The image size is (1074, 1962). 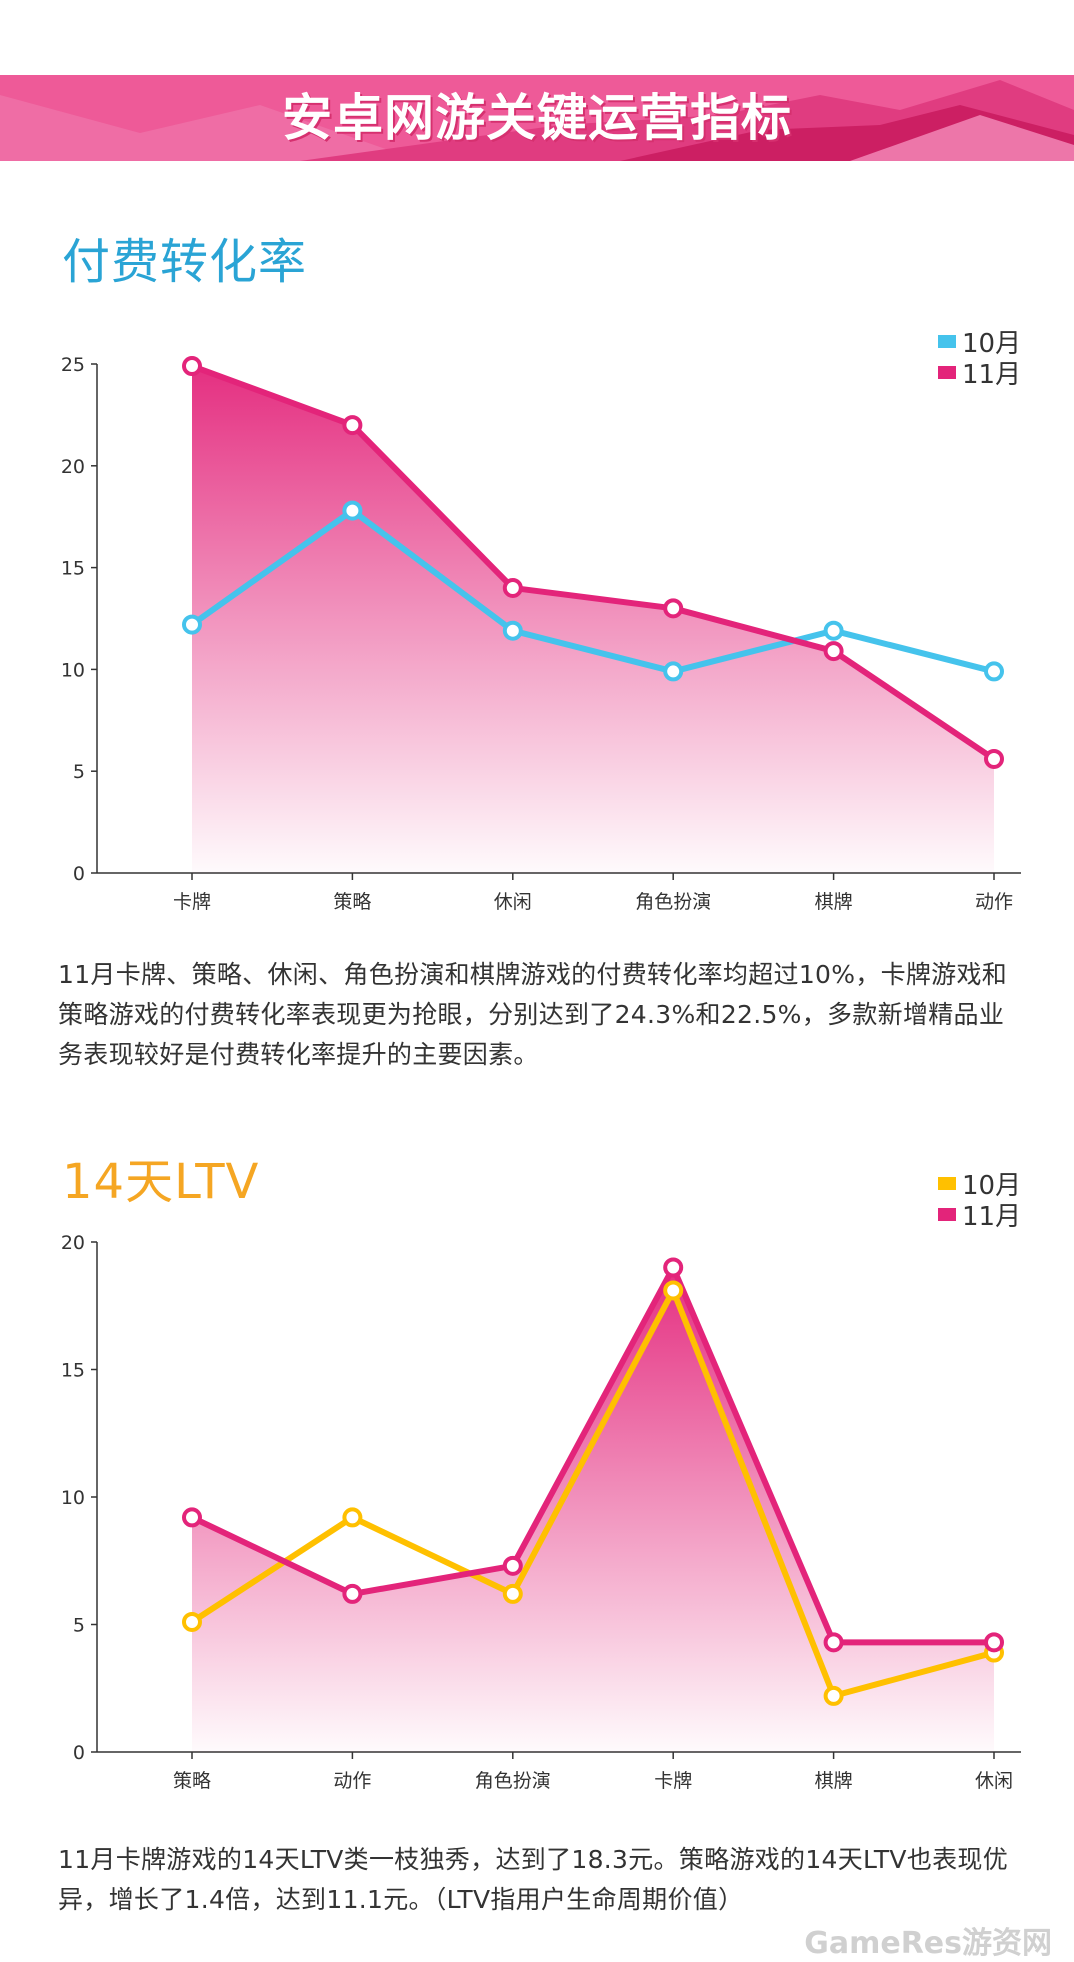 I want to click on section-title-conversion-rate: 付费转化率, so click(x=185, y=262).